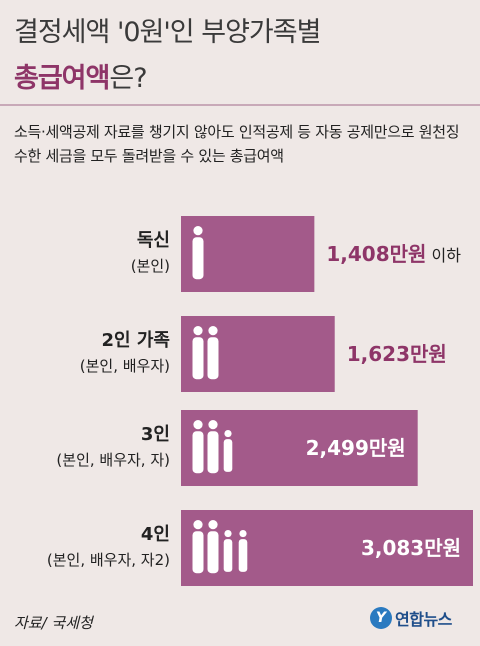  What do you see at coordinates (167, 32) in the screenshot?
I see `title-line-1: 결정세액 '0원'인 부양가족별` at bounding box center [167, 32].